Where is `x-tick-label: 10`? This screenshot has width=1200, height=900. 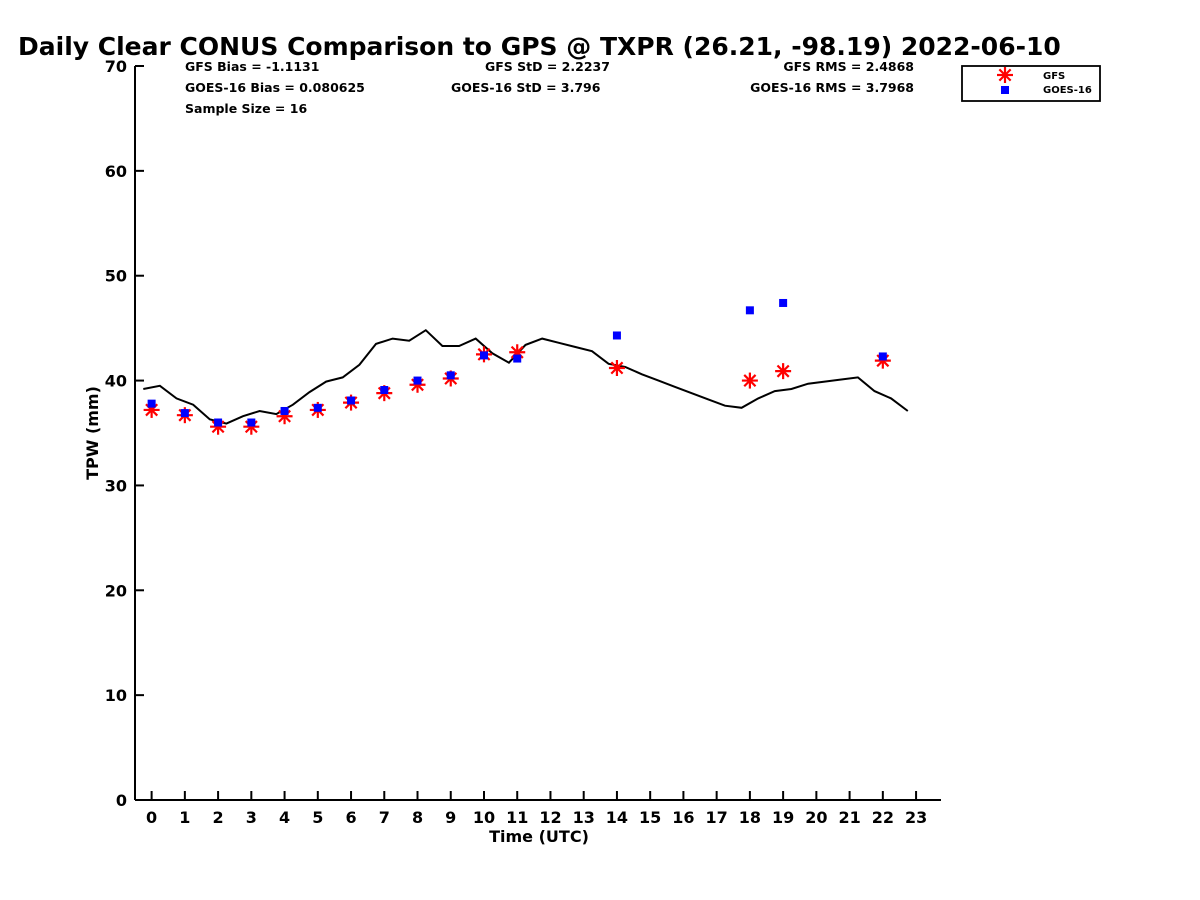 x-tick-label: 10 is located at coordinates (484, 817).